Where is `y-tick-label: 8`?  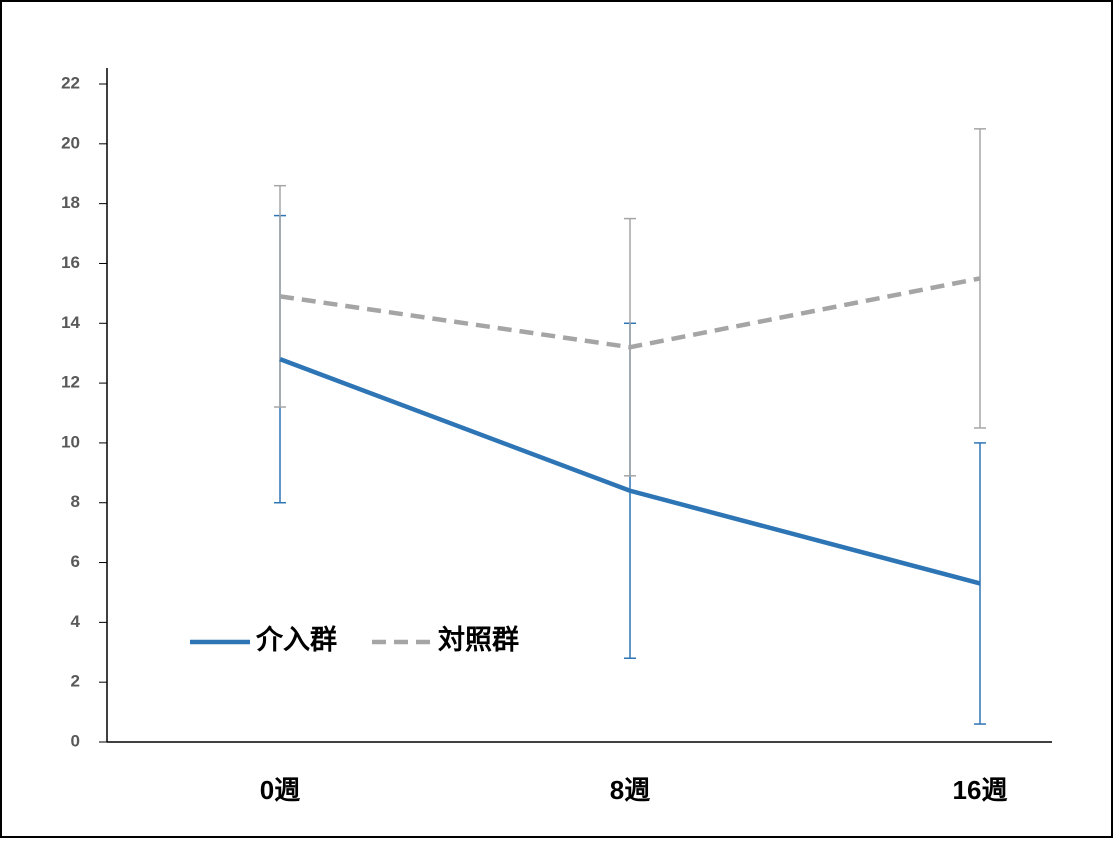 y-tick-label: 8 is located at coordinates (75, 501).